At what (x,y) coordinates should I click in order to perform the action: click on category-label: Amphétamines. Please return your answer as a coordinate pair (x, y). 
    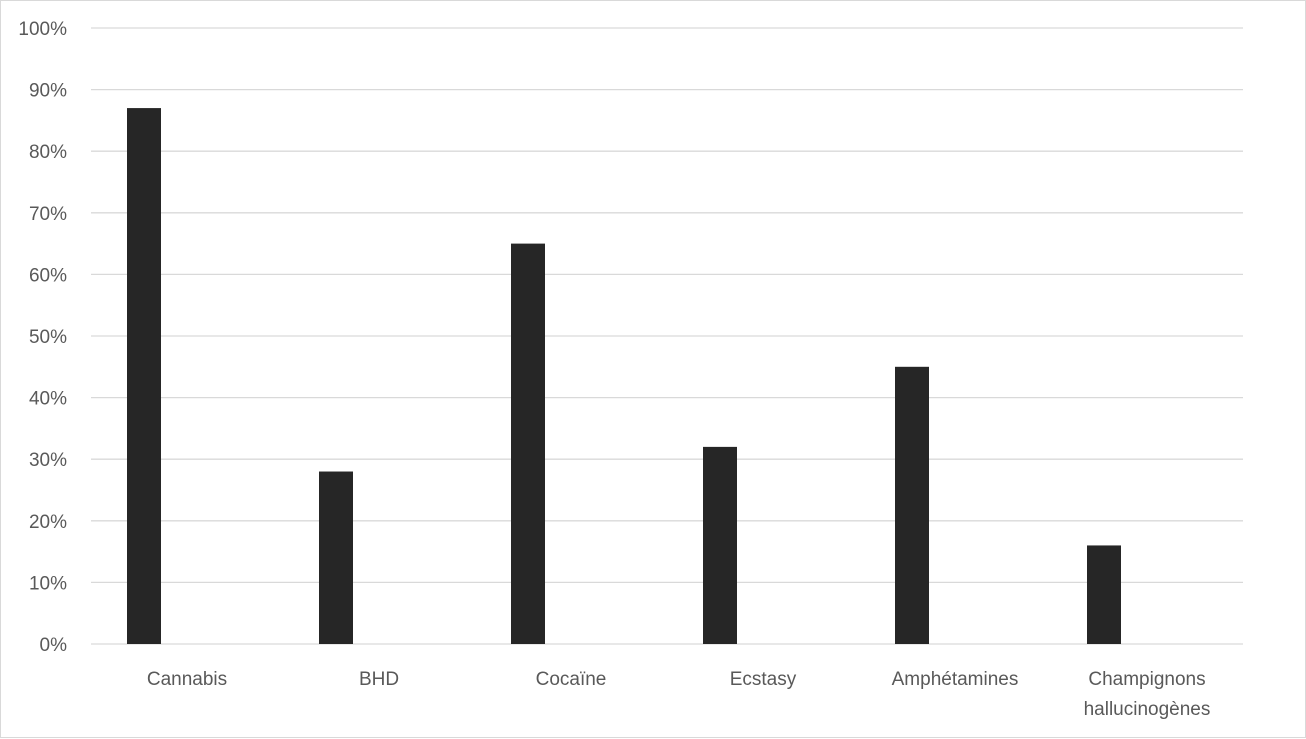
    Looking at the image, I should click on (955, 679).